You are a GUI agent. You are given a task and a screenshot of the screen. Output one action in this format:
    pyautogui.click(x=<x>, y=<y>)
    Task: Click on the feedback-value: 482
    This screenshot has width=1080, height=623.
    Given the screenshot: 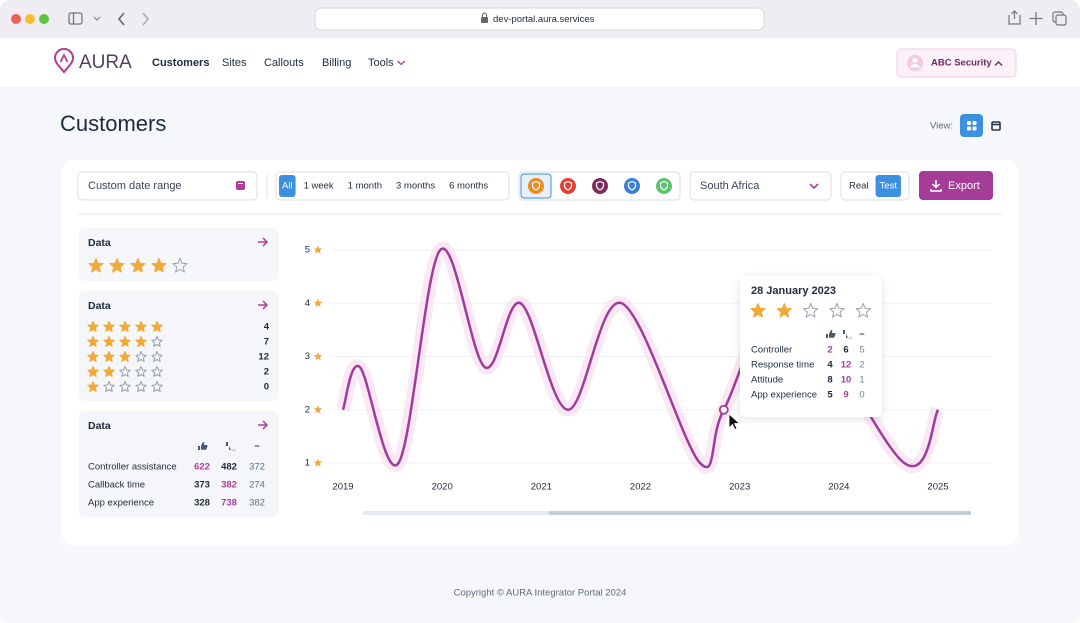 What is the action you would take?
    pyautogui.click(x=229, y=467)
    